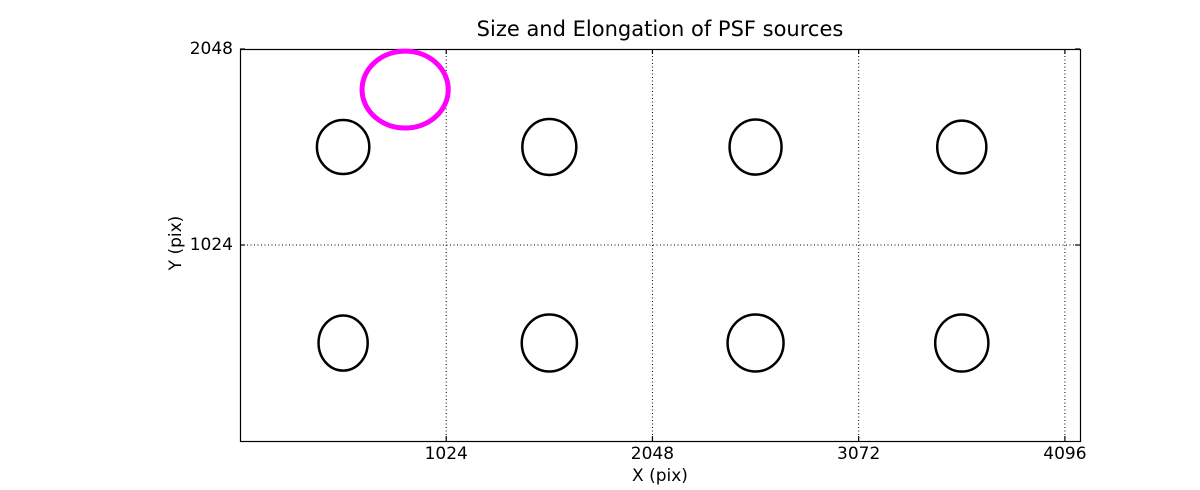 The width and height of the screenshot is (1200, 490). Describe the element at coordinates (859, 454) in the screenshot. I see `x-tick-label-3072: 3072` at that location.